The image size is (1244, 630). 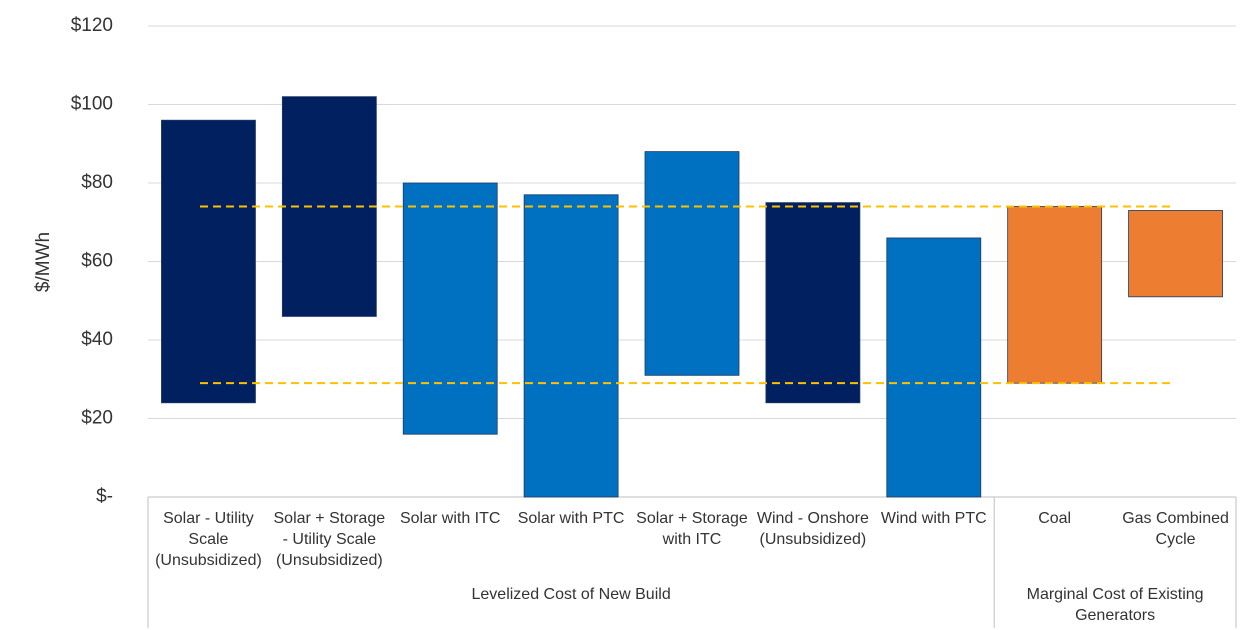 What do you see at coordinates (97, 339) in the screenshot?
I see `y-tick-label: $40` at bounding box center [97, 339].